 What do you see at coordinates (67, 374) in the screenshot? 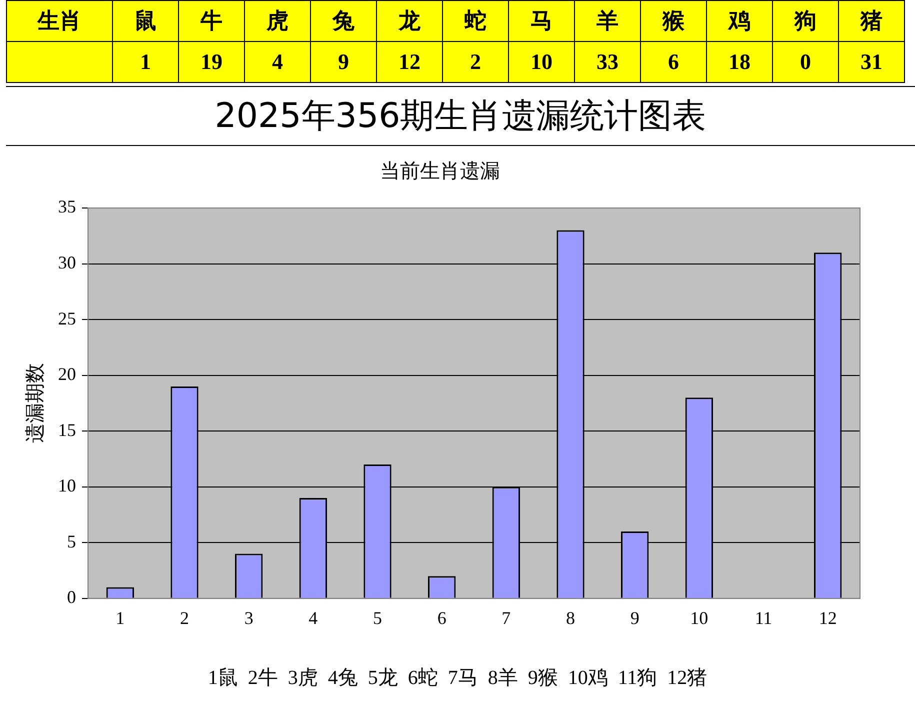
I see `y-tick-label: 20` at bounding box center [67, 374].